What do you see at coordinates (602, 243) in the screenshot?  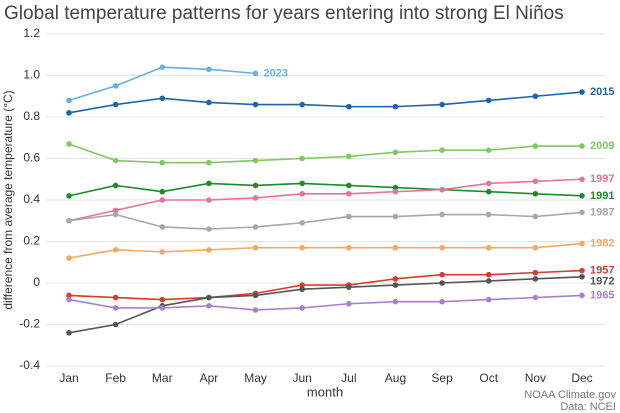 I see `series-label: 1982` at bounding box center [602, 243].